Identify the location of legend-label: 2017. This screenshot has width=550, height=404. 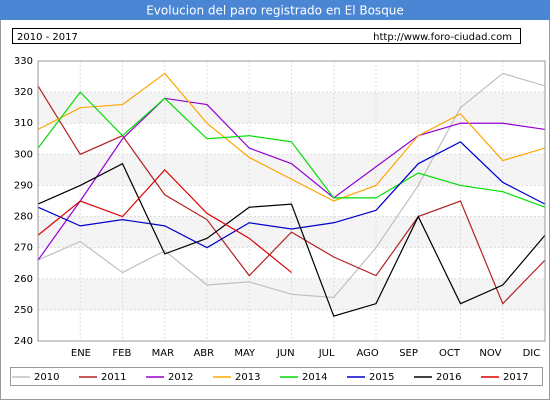
(515, 377).